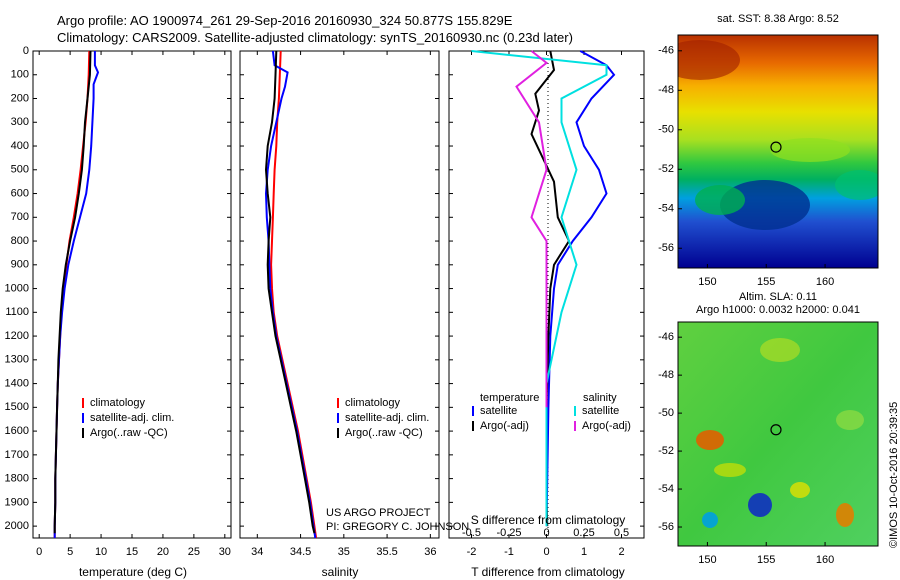 The height and width of the screenshot is (580, 900). What do you see at coordinates (778, 135) in the screenshot?
I see `sst-features` at bounding box center [778, 135].